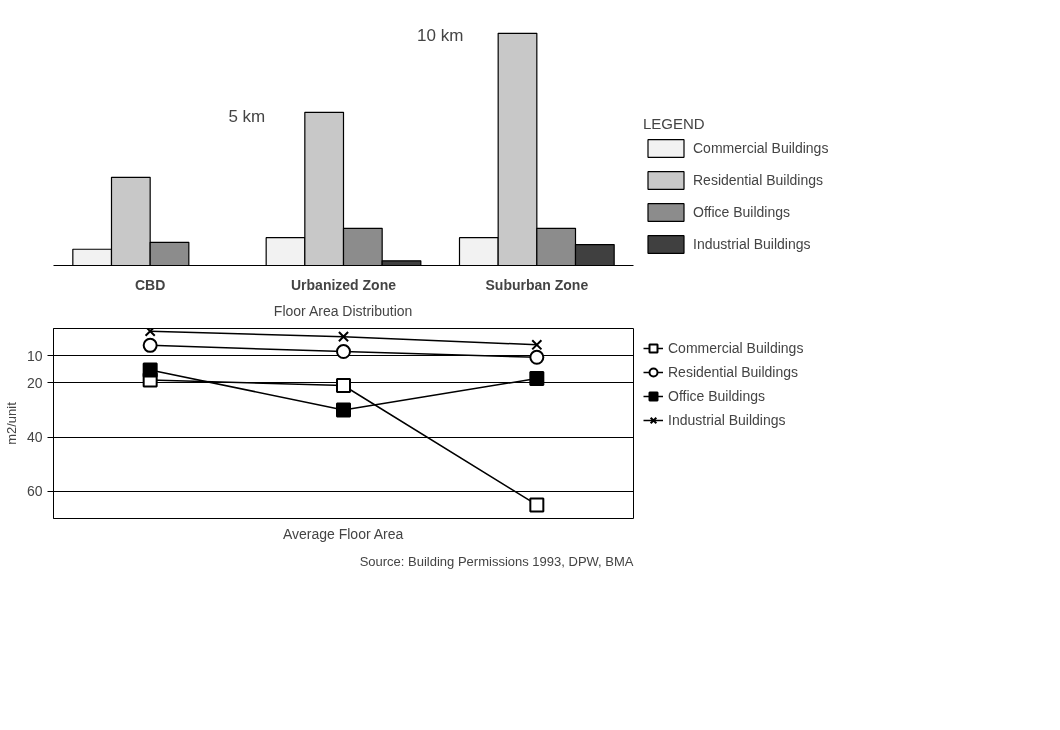 The height and width of the screenshot is (730, 1060). I want to click on annotation: 10 km, so click(440, 35).